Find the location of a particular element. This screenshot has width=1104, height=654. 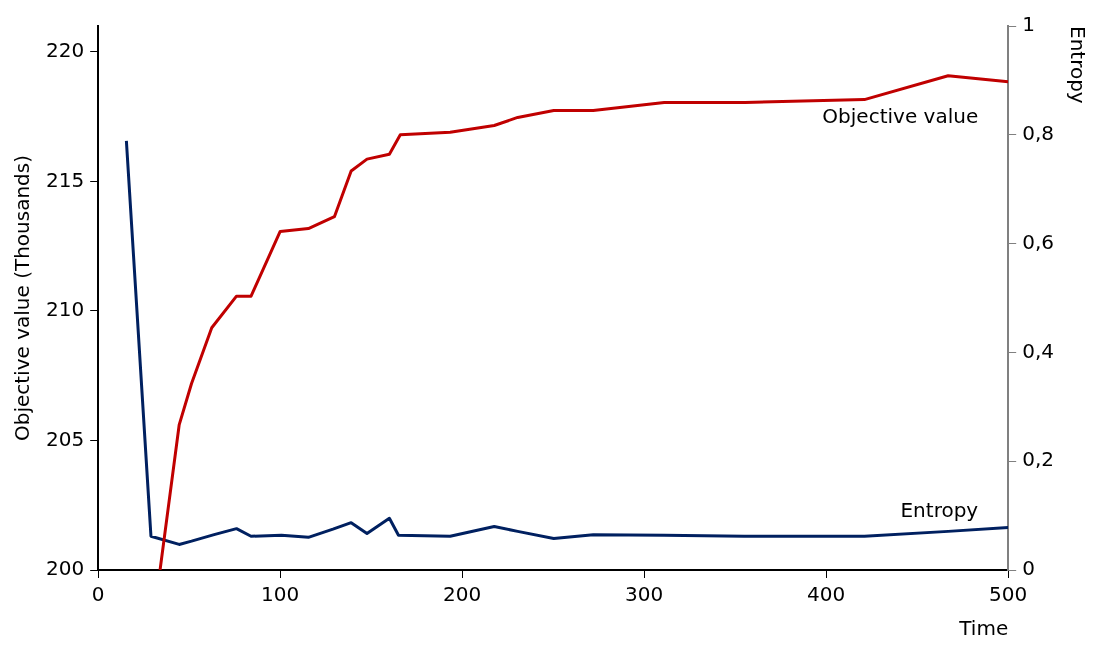

series-label: Objective value is located at coordinates (900, 115).